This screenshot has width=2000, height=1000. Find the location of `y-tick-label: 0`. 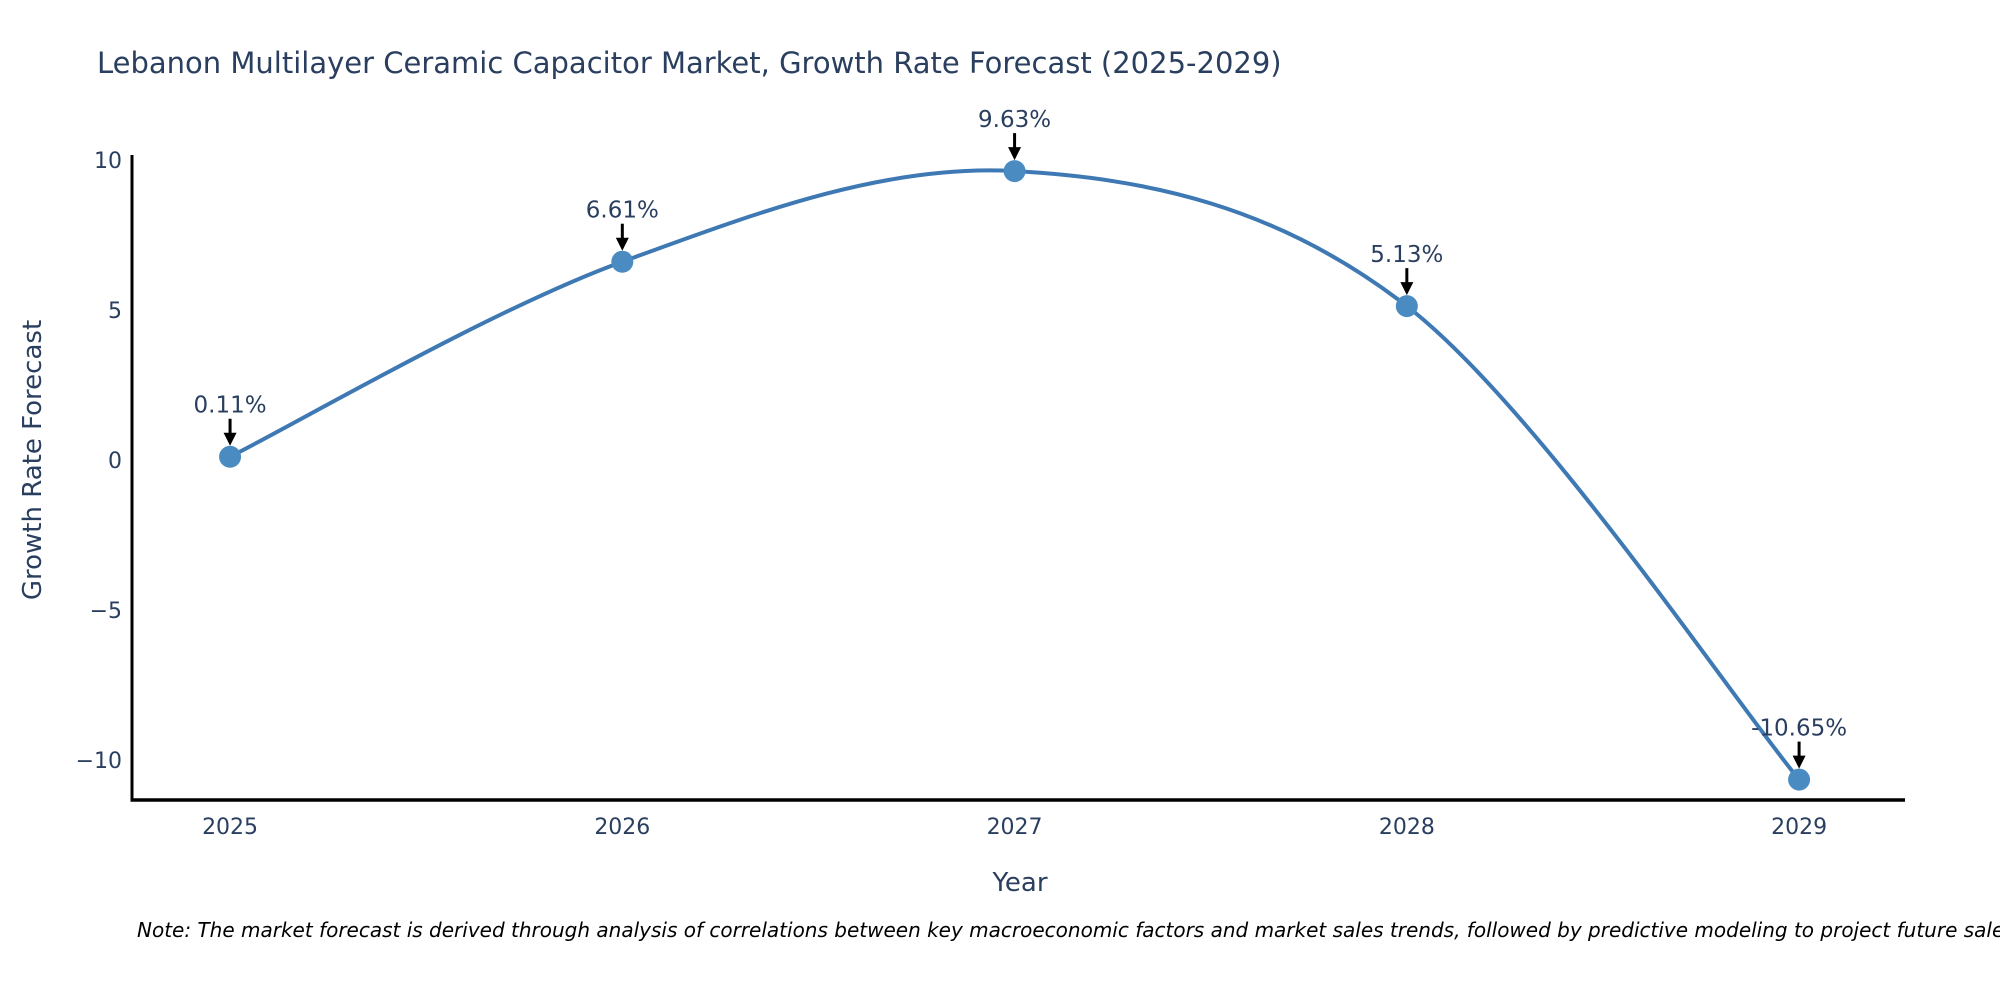

y-tick-label: 0 is located at coordinates (115, 461).